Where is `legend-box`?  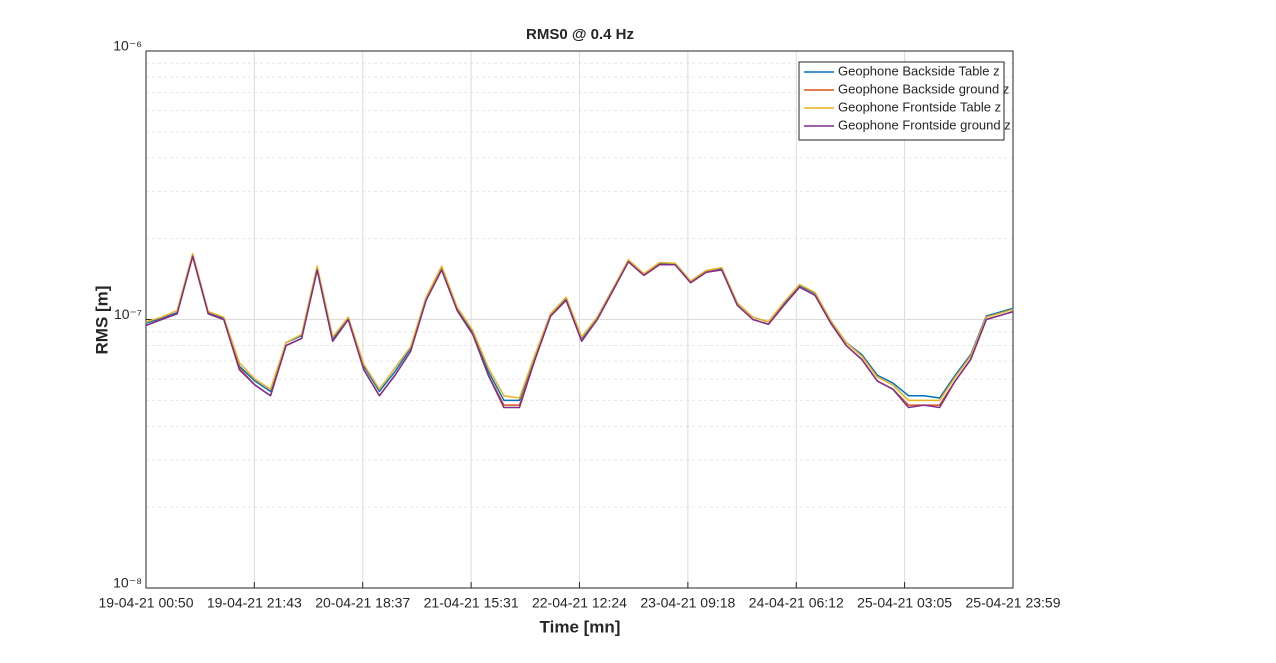 legend-box is located at coordinates (901, 101).